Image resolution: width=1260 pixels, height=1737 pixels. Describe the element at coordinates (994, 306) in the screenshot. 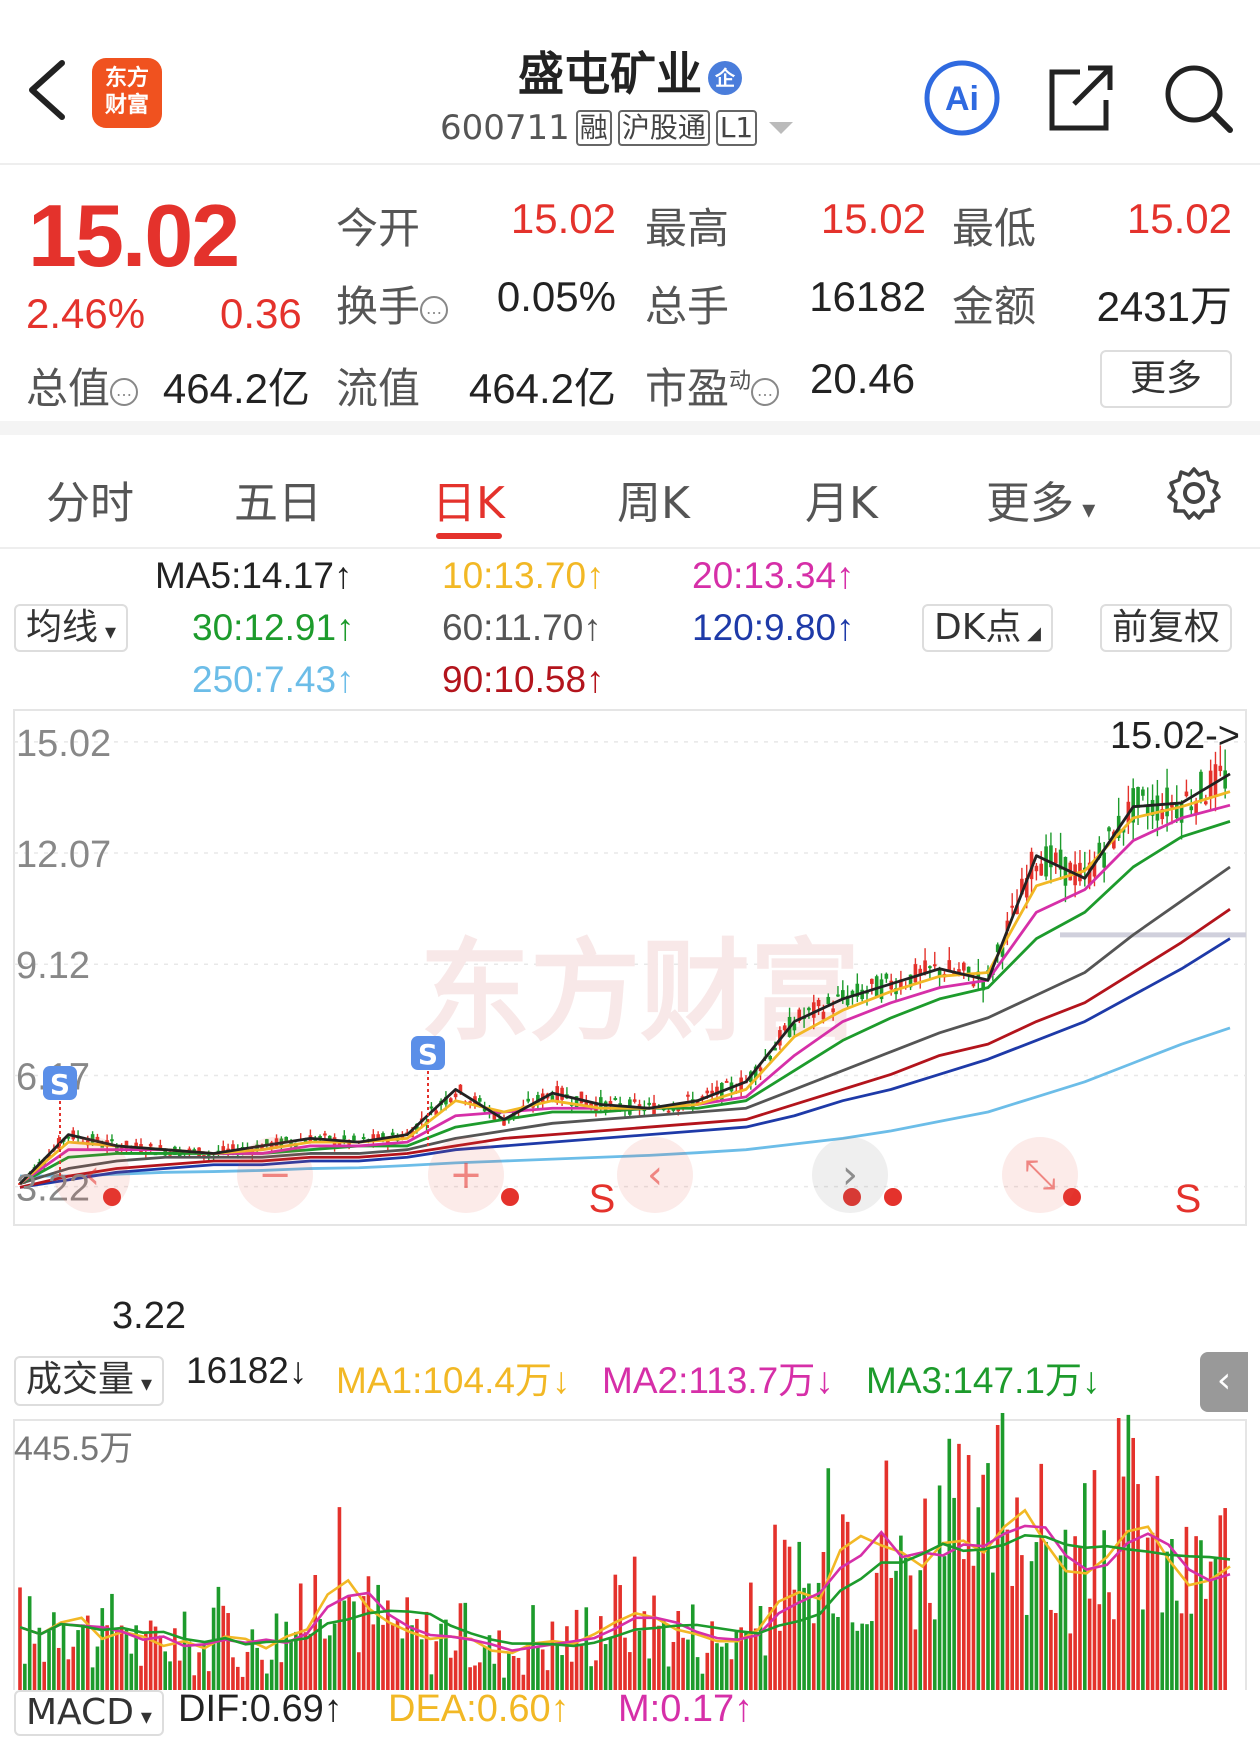

I see `amount-label: 金额` at that location.